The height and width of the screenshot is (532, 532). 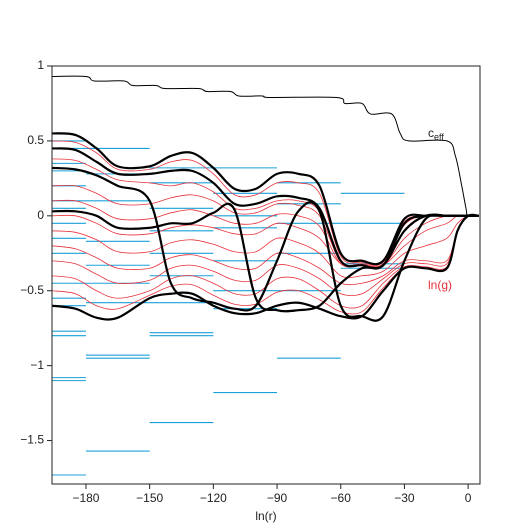 What do you see at coordinates (40, 215) in the screenshot?
I see `y-tick-label: 0` at bounding box center [40, 215].